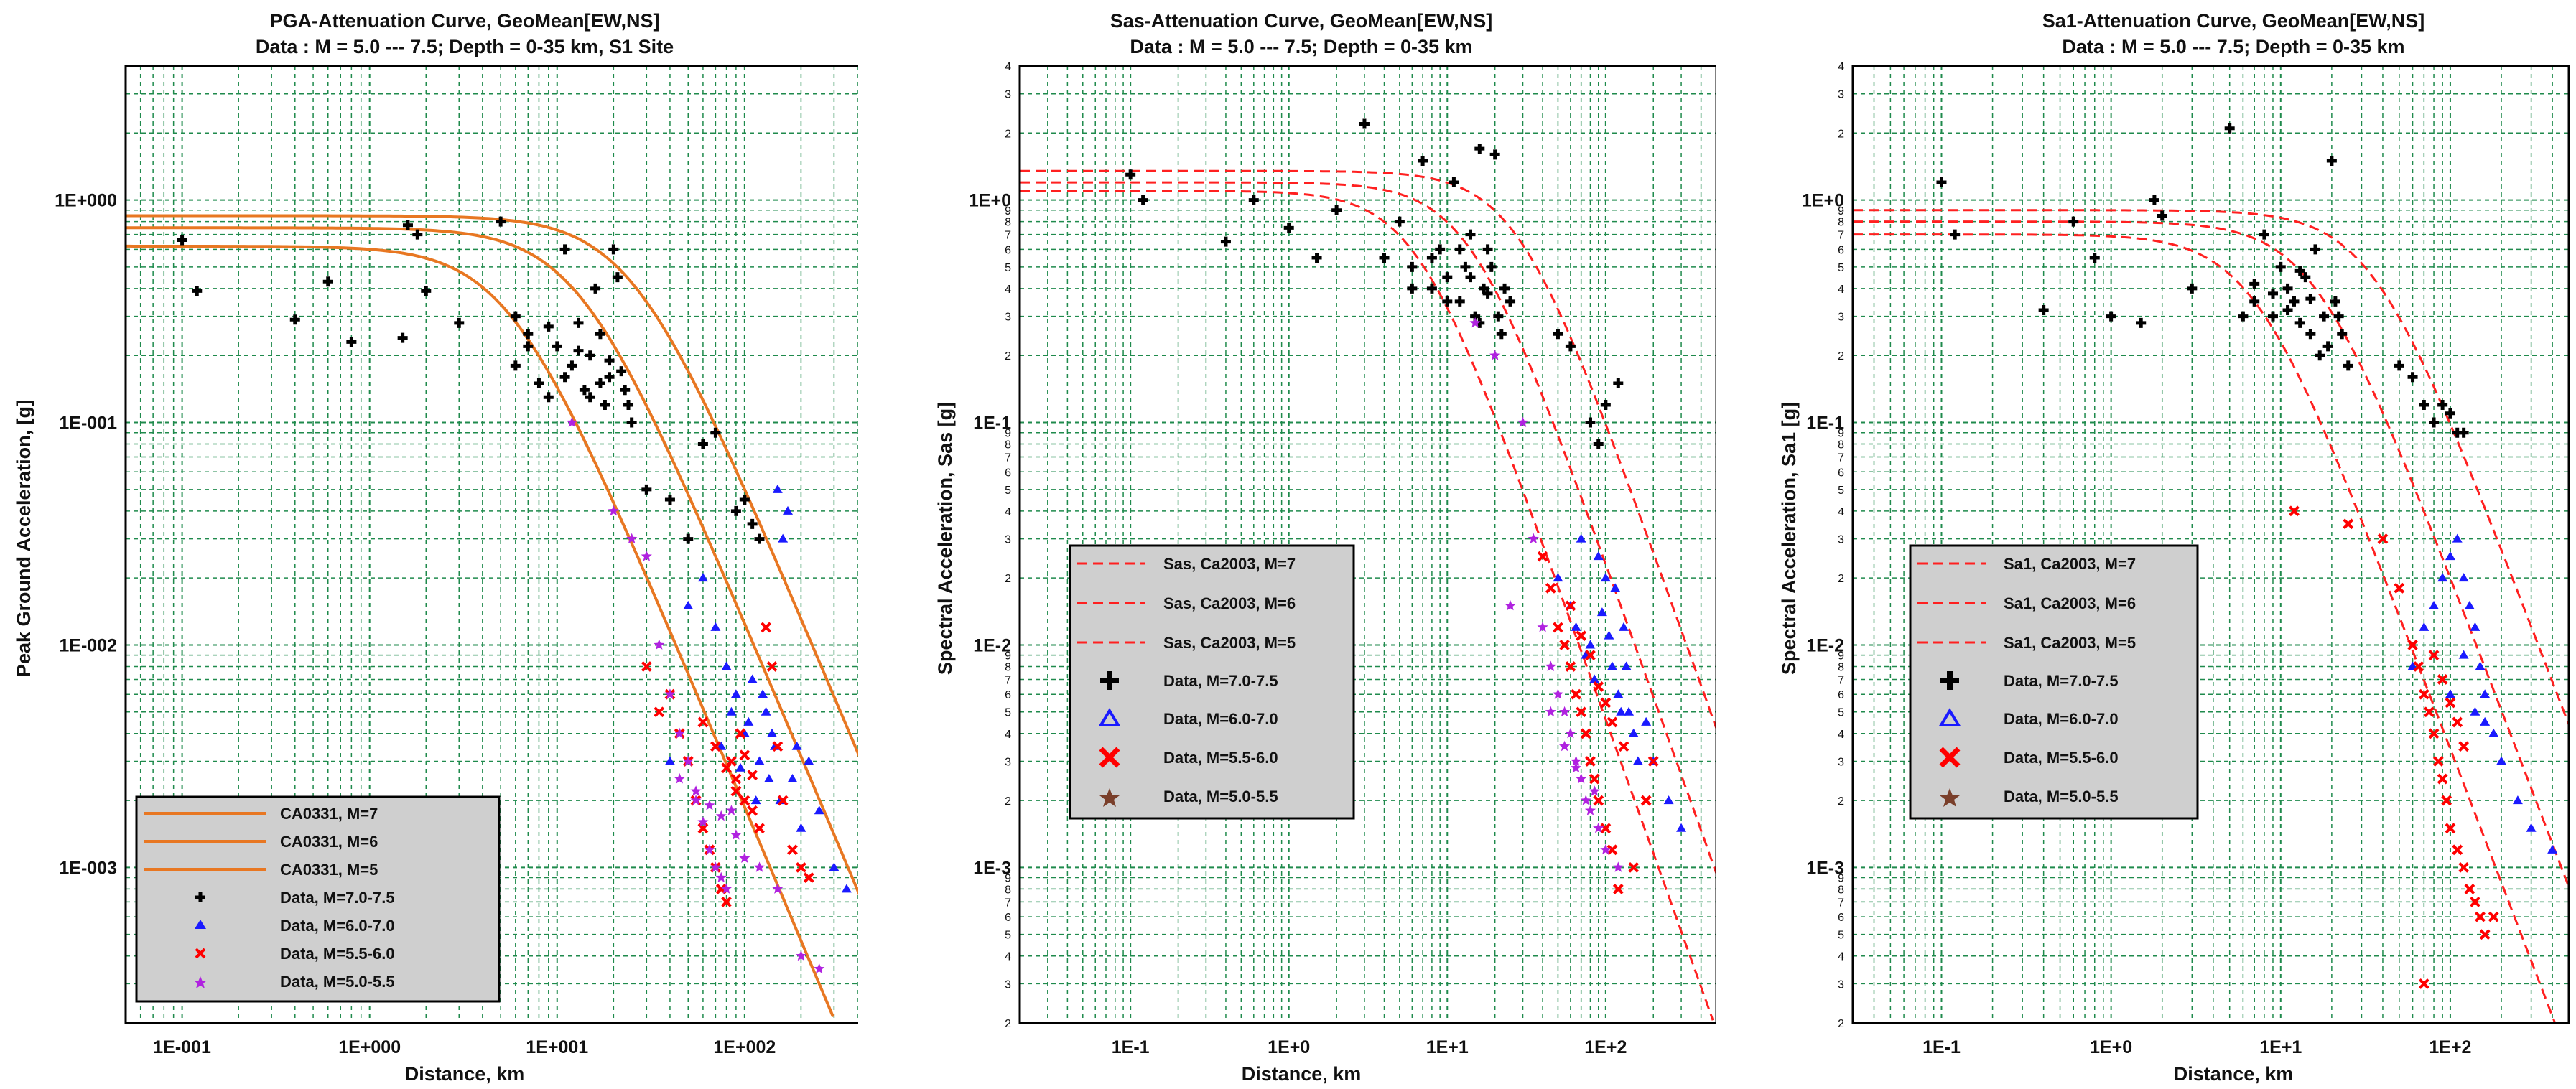 Image resolution: width=2576 pixels, height=1089 pixels. I want to click on chart-title: Sas-Attenuation Curve, GeoMean[EW,NS], so click(1301, 21).